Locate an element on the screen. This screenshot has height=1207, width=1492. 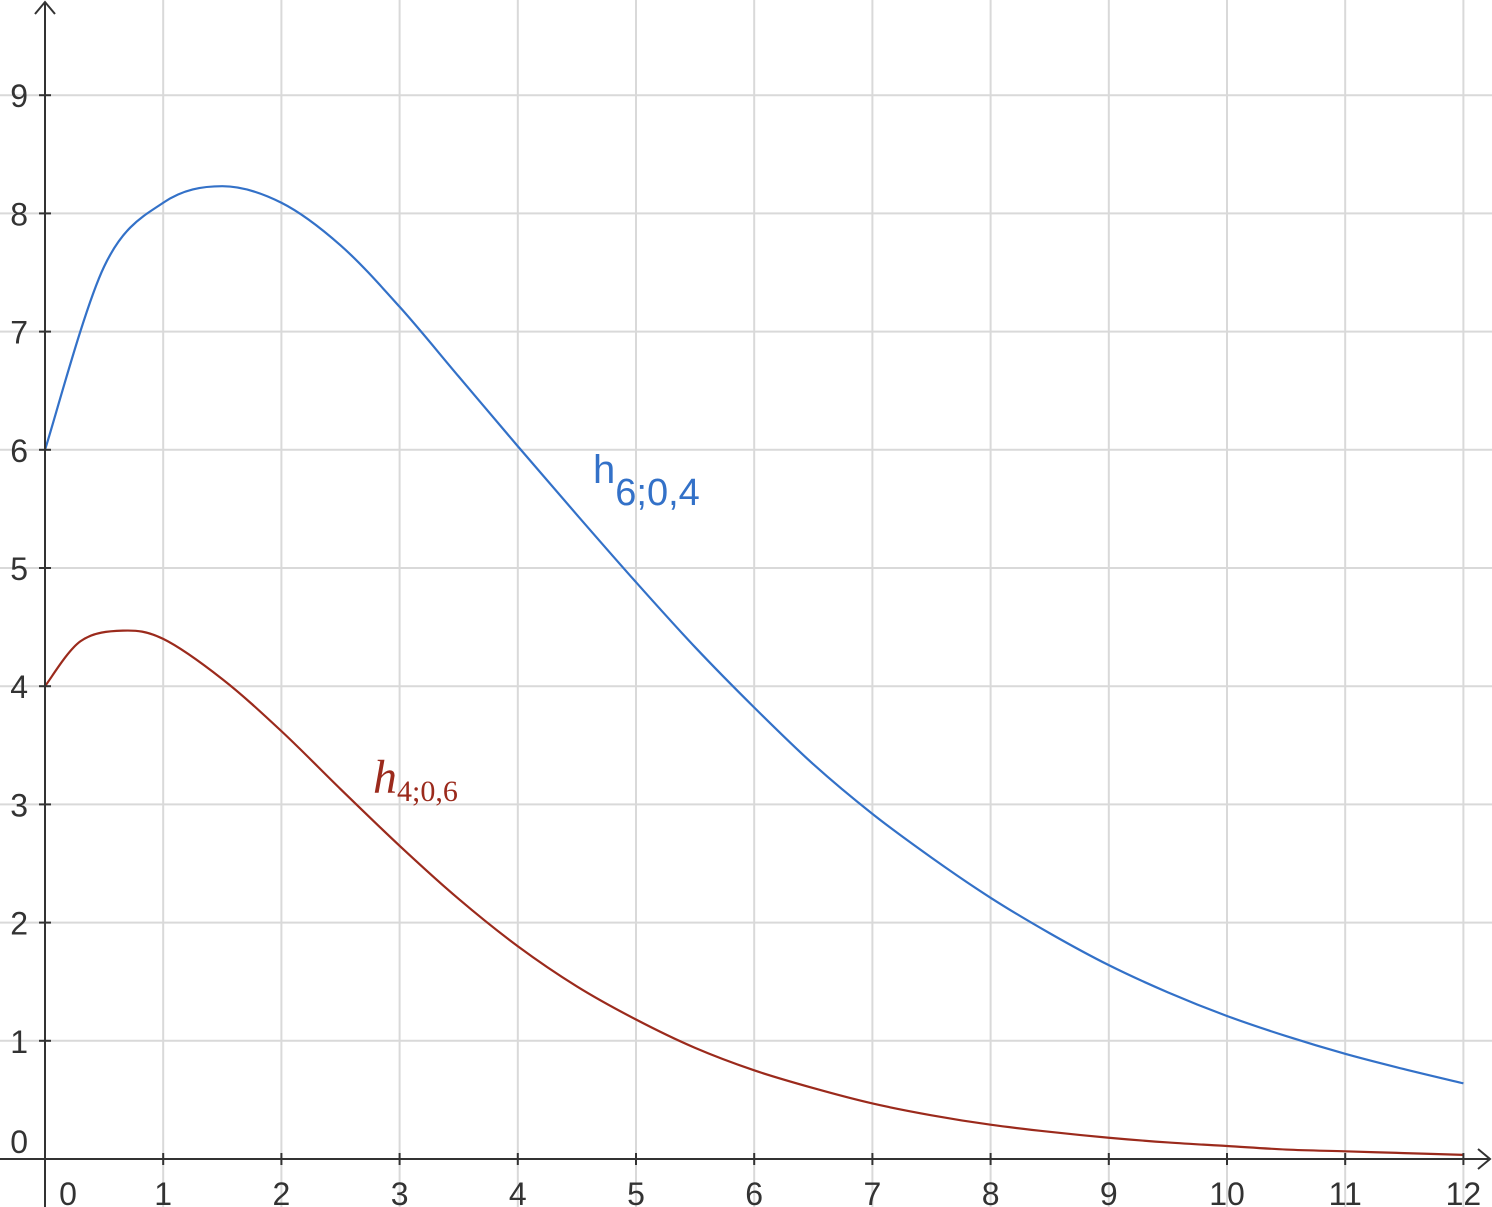
x-tick-label-5: 5 is located at coordinates (636, 1191).